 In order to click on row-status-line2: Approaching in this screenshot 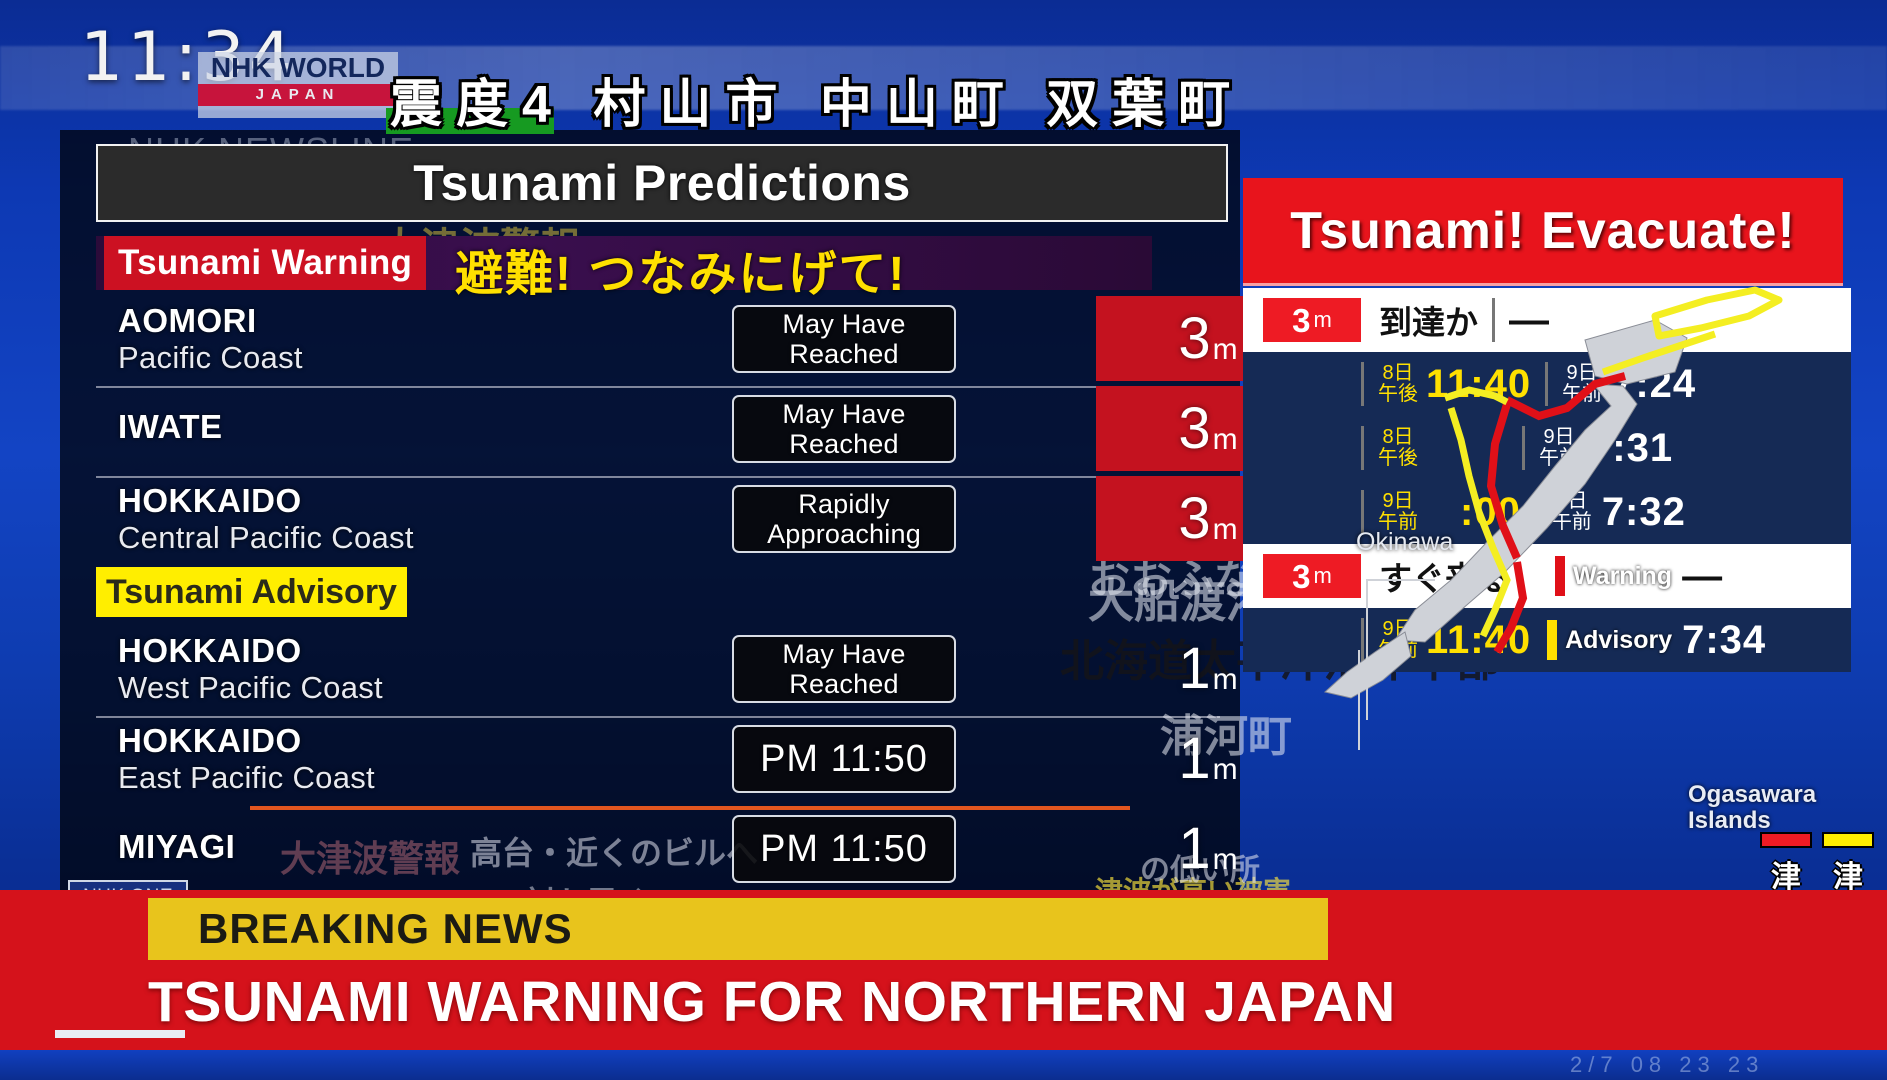, I will do `click(844, 534)`.